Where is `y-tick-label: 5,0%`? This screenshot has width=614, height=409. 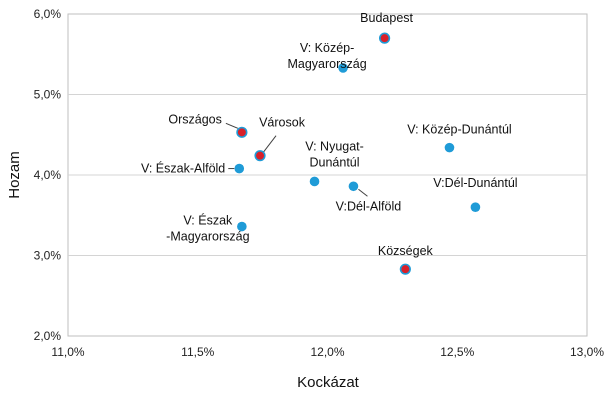 y-tick-label: 5,0% is located at coordinates (48, 95).